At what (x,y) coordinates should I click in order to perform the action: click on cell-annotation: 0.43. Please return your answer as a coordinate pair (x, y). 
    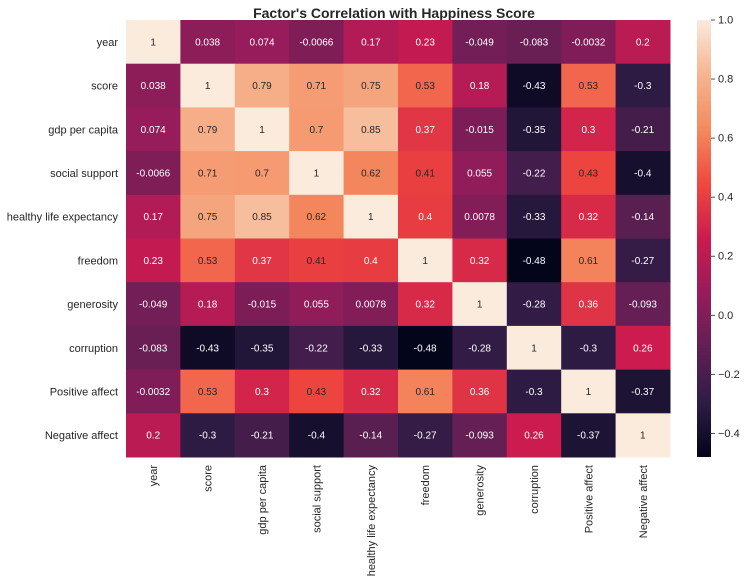
    Looking at the image, I should click on (589, 173).